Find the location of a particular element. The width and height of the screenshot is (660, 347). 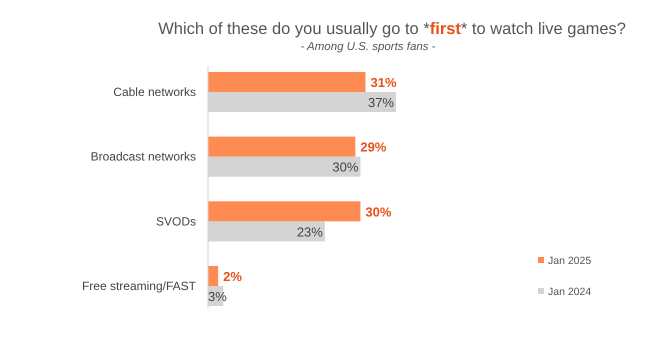

data-label: 2% is located at coordinates (232, 276).